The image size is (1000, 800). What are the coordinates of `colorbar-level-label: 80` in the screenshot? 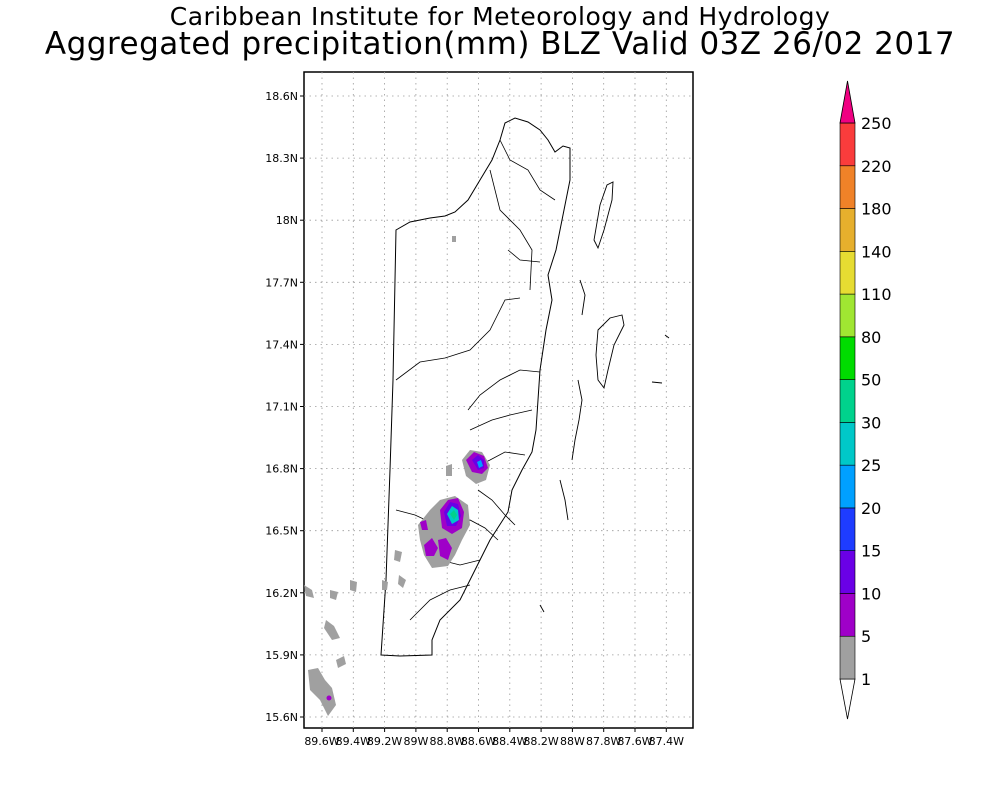 It's located at (871, 337).